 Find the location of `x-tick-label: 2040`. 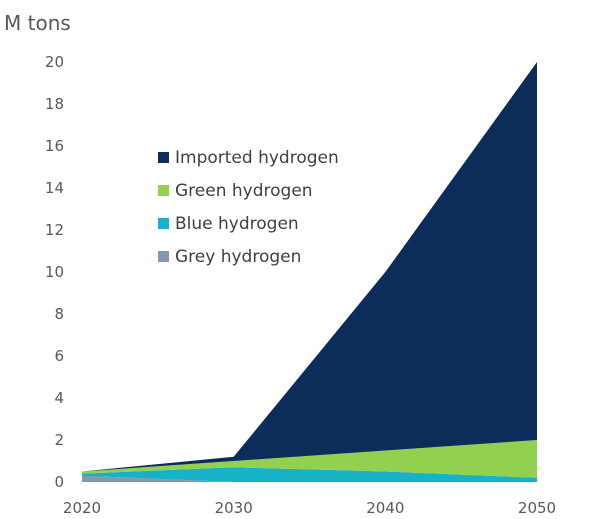

x-tick-label: 2040 is located at coordinates (385, 508).